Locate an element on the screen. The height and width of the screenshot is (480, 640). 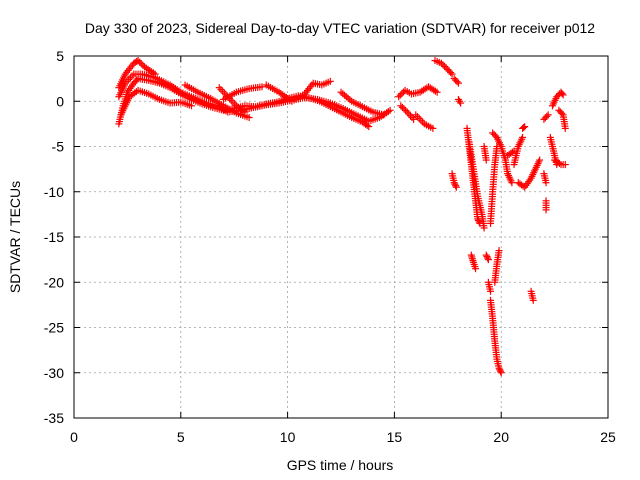
y-tick-label: -30 is located at coordinates (54, 373).